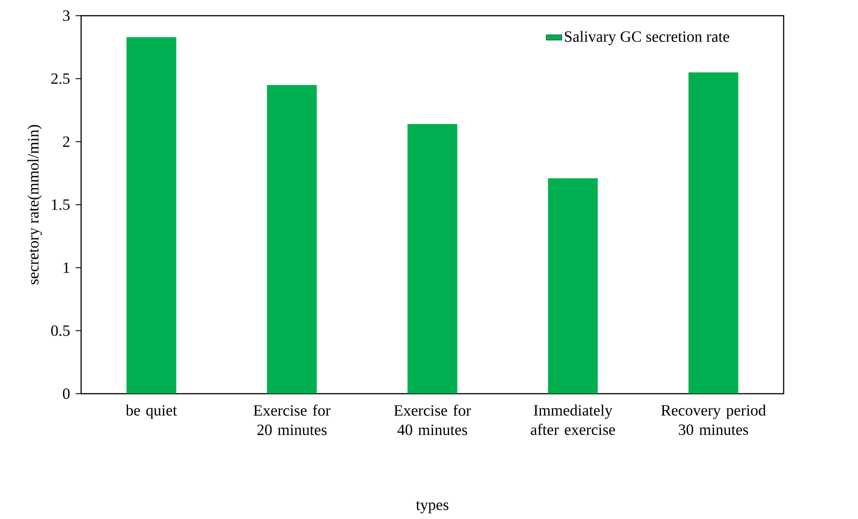  What do you see at coordinates (647, 38) in the screenshot?
I see `legend-label: Salivary GC secretion rate` at bounding box center [647, 38].